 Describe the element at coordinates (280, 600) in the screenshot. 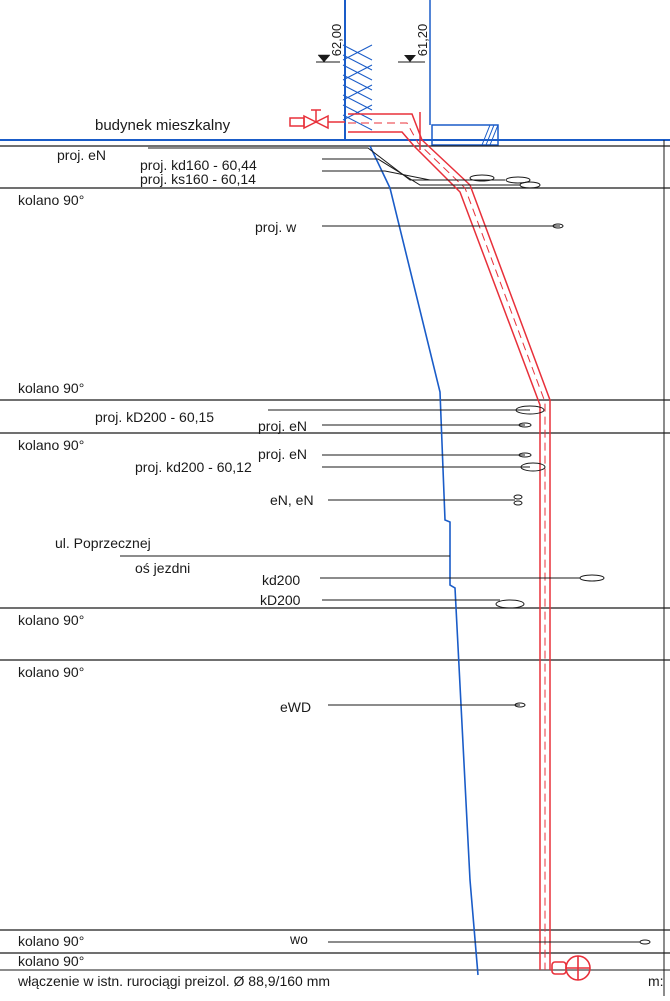

I see `crossing-label-11: kD200` at that location.